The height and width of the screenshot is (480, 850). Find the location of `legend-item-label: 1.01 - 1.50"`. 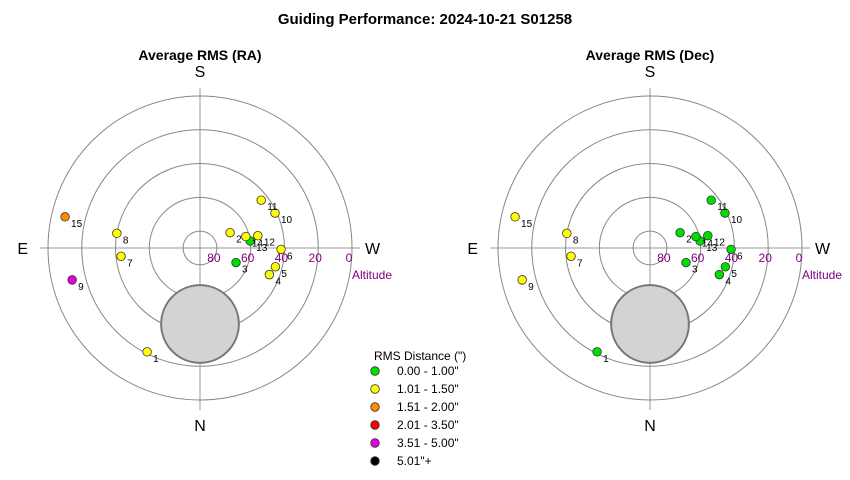

legend-item-label: 1.01 - 1.50" is located at coordinates (428, 389).